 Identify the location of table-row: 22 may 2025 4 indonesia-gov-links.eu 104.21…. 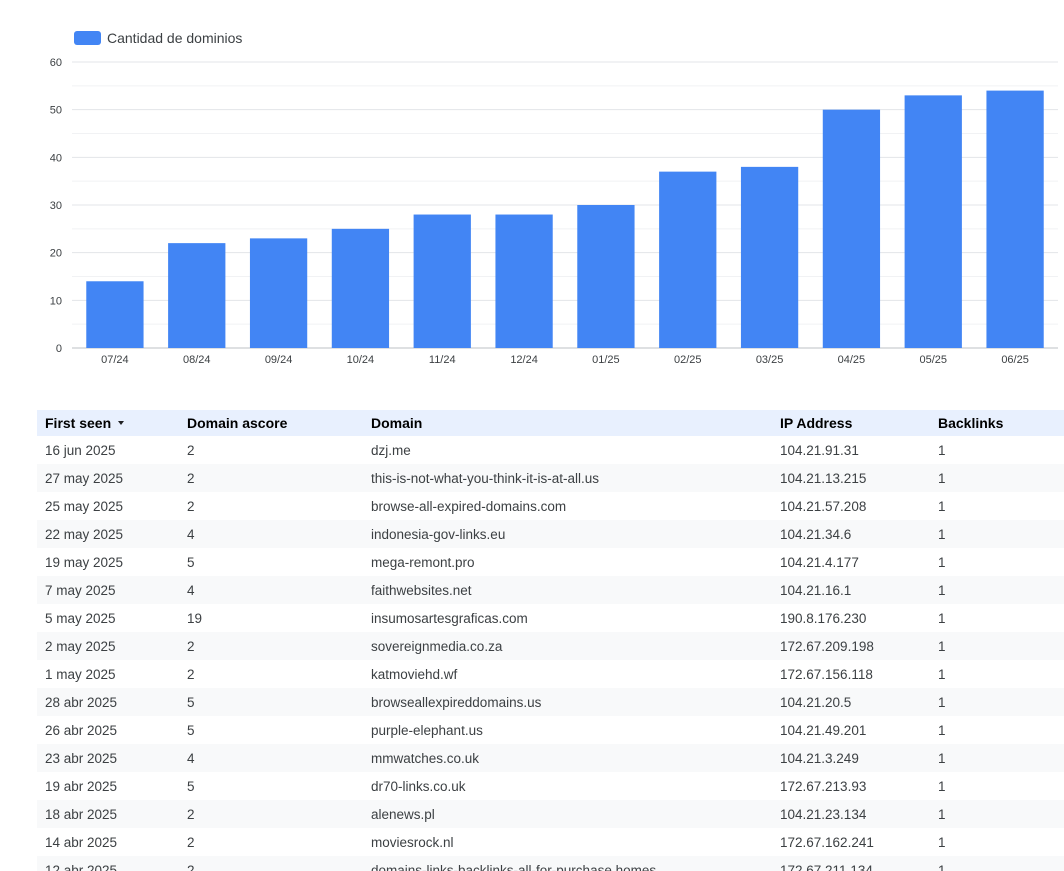
(550, 534).